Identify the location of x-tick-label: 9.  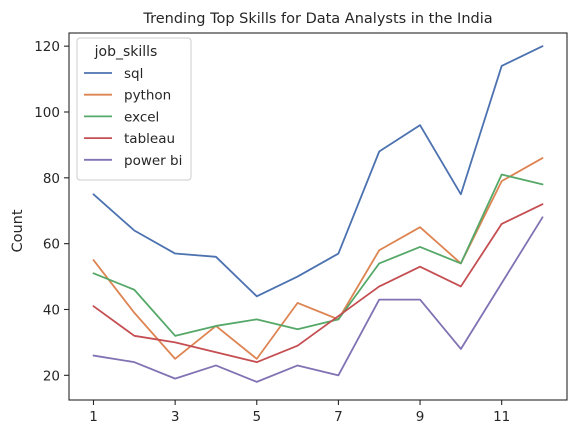
(420, 417).